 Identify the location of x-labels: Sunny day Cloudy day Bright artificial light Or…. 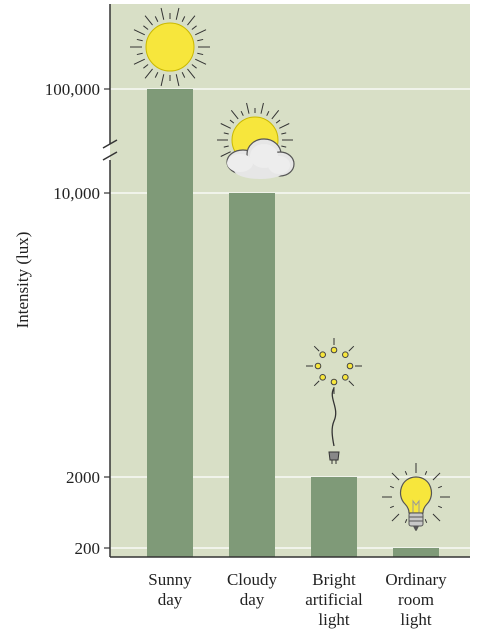
(297, 599).